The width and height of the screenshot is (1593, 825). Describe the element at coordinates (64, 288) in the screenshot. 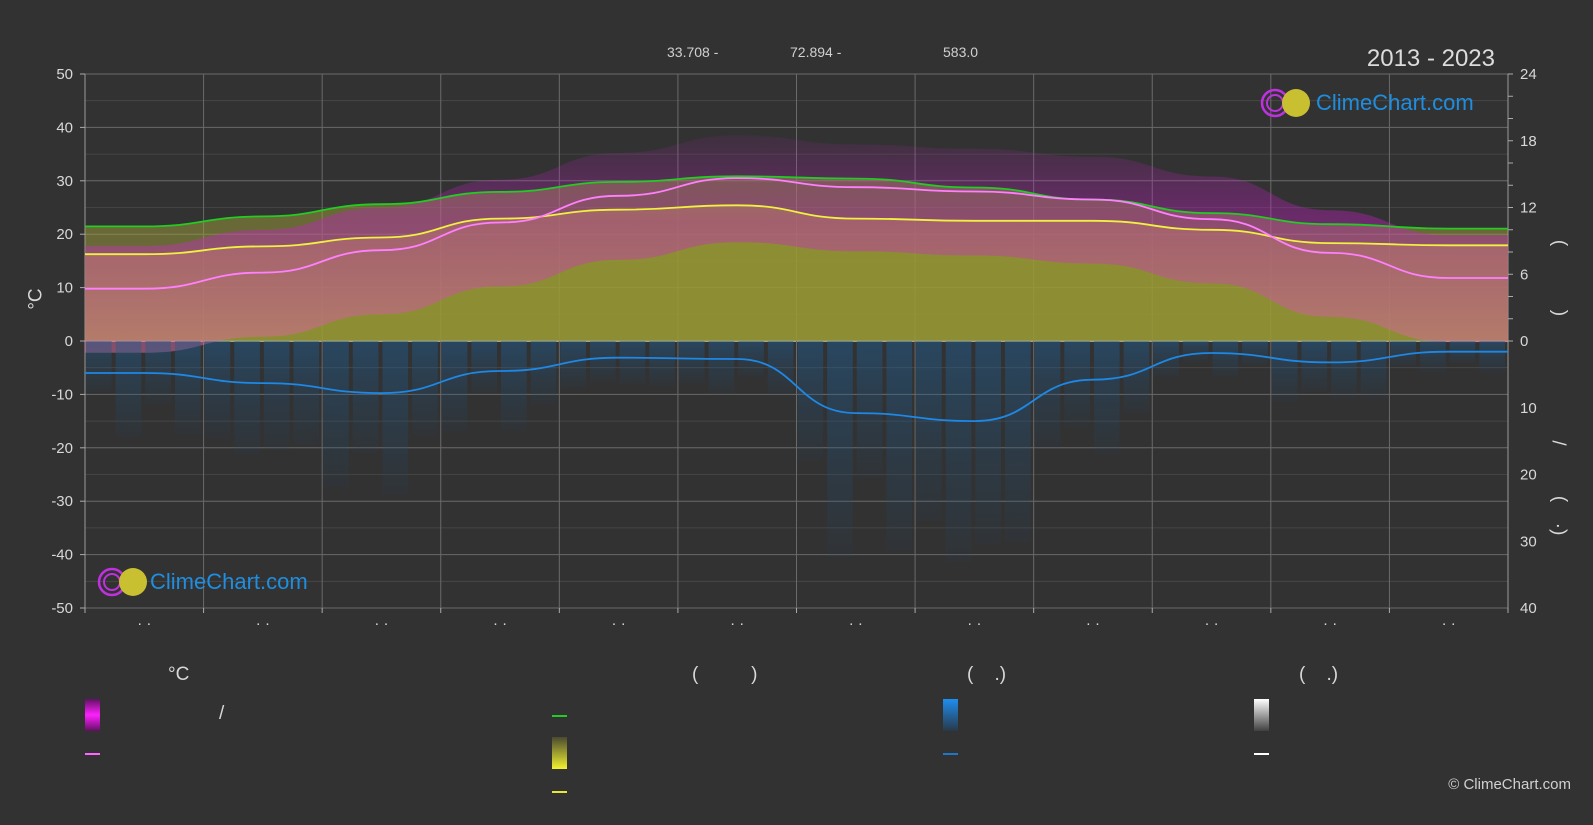

I see `left-tick-label: 10` at that location.